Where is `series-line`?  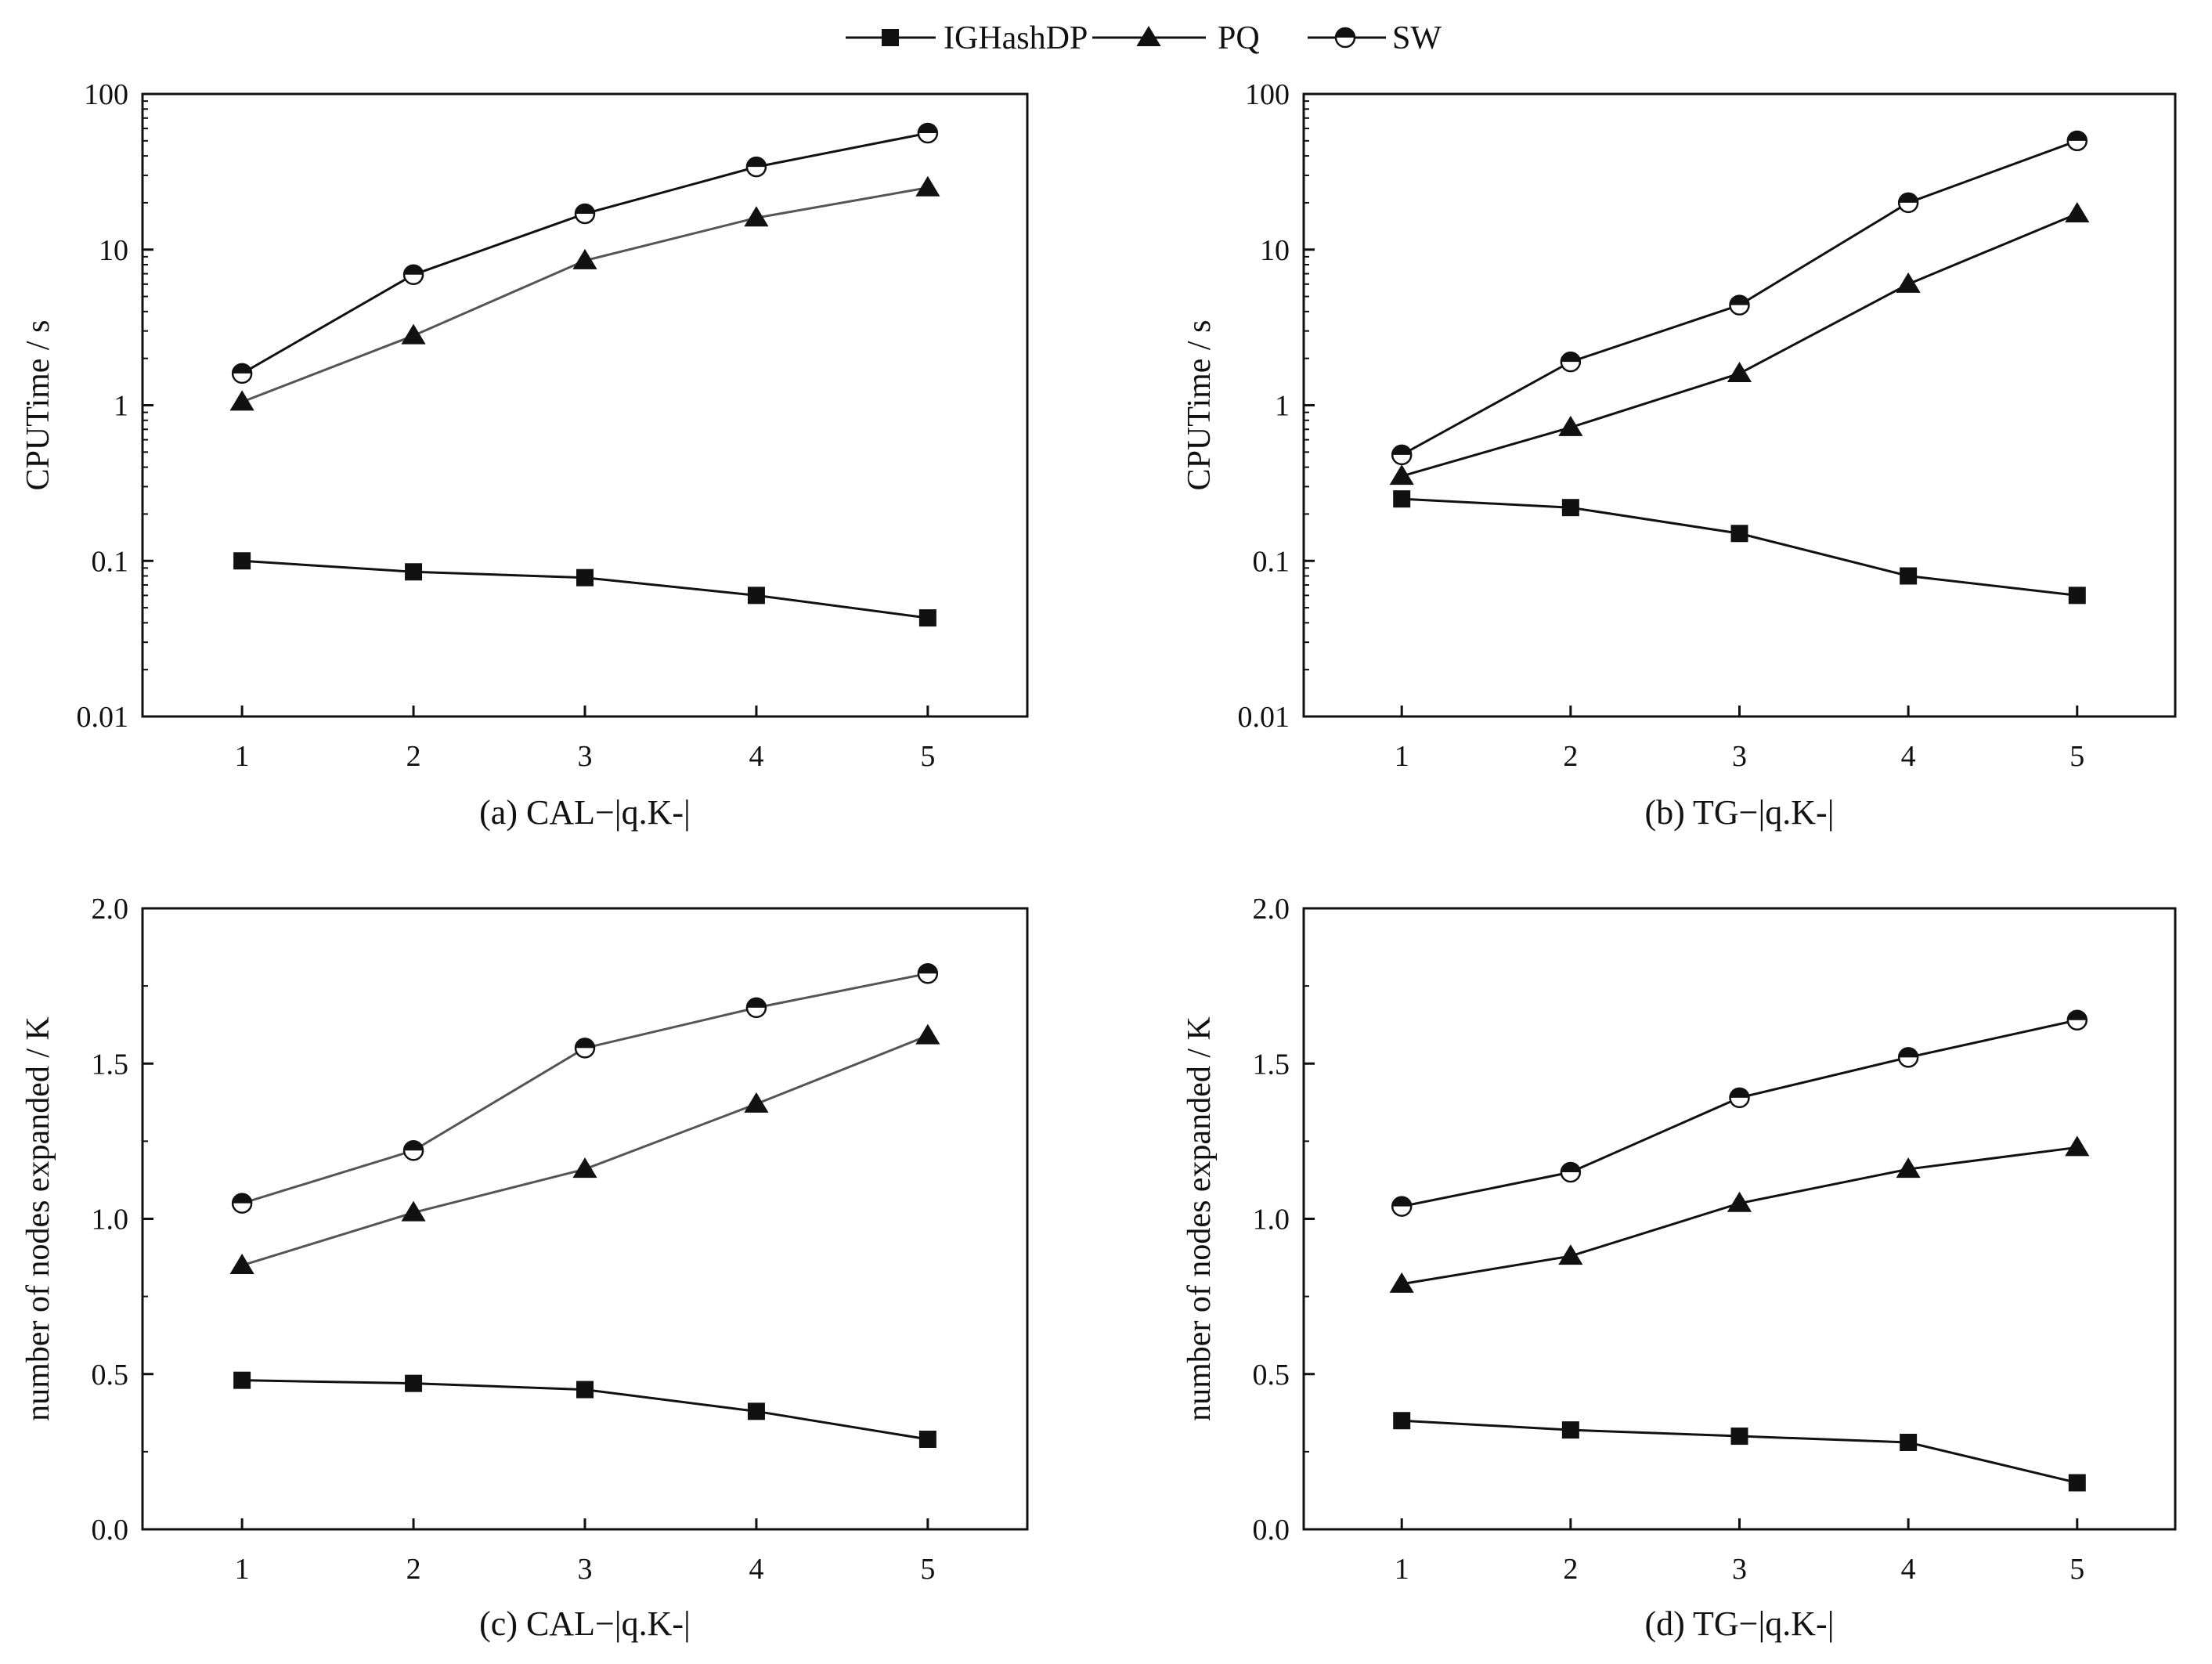 series-line is located at coordinates (1740, 345).